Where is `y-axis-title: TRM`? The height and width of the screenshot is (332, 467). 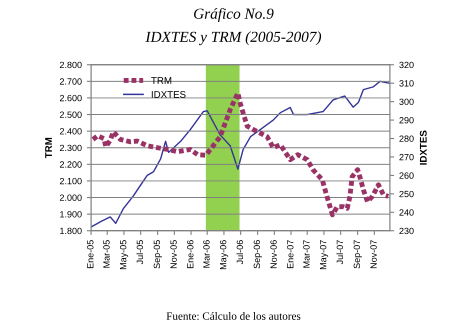 y-axis-title: TRM is located at coordinates (48, 148).